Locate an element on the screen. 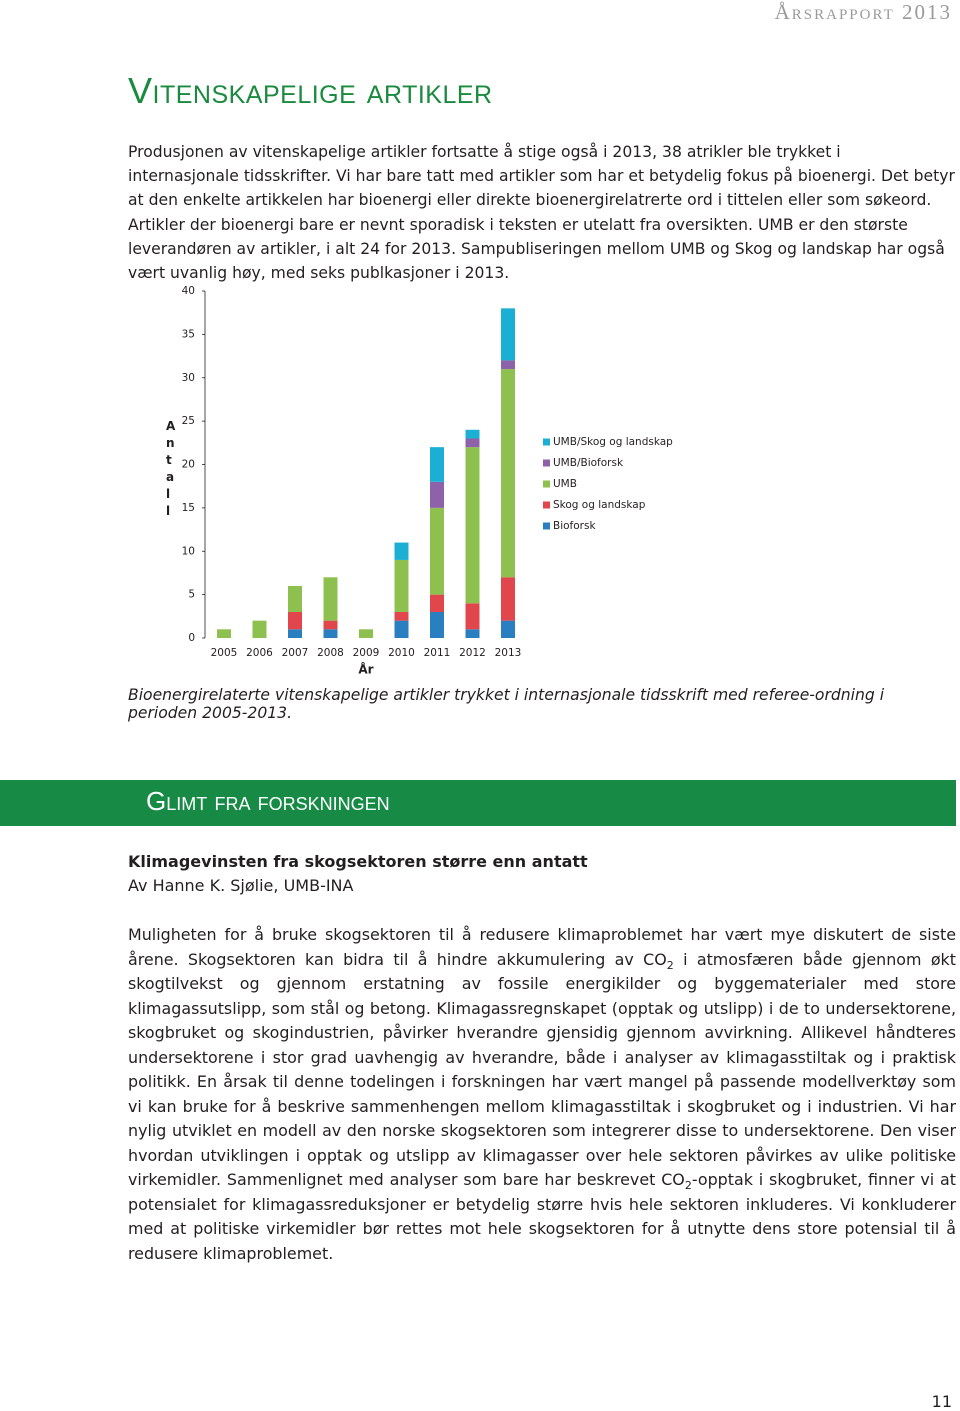 Image resolution: width=960 pixels, height=1411 pixels. y-tick-label: 20 is located at coordinates (188, 465).